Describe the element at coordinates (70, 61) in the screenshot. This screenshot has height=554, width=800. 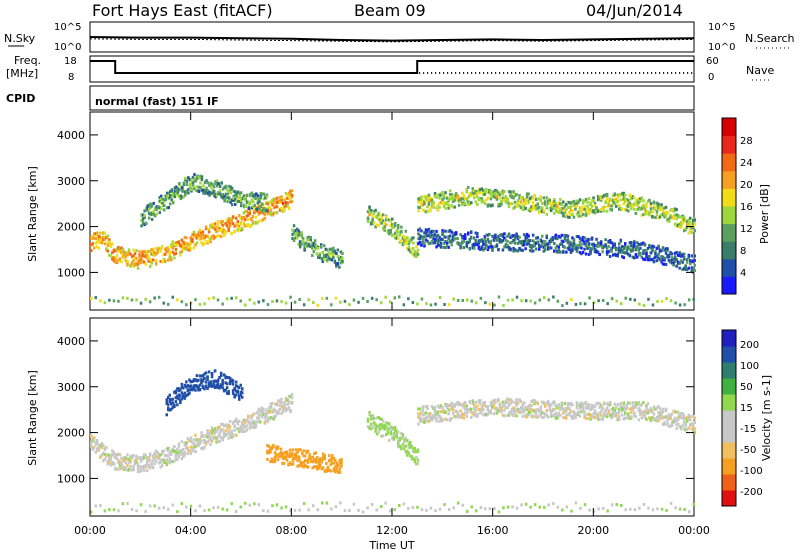
I see `freq-tick-top: 18` at that location.